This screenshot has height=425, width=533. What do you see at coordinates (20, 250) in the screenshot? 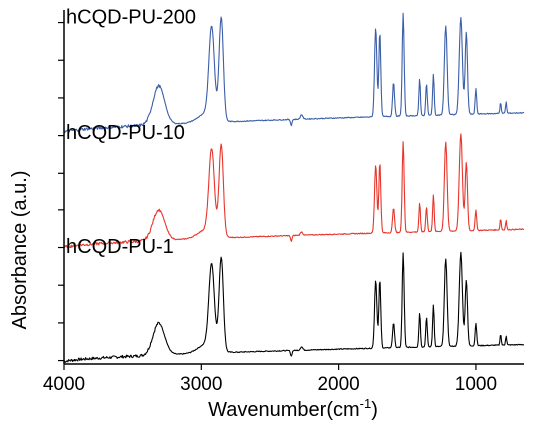
I see `y-axis-title: Absorbance (a.u.)` at bounding box center [20, 250].